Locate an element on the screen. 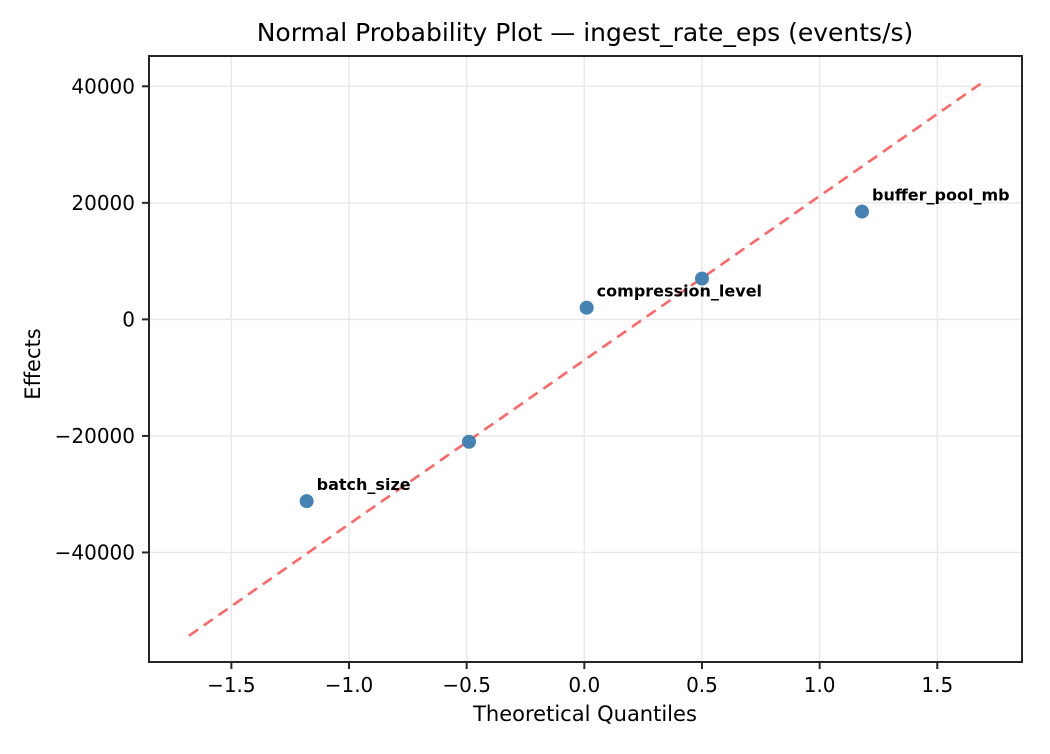 Image resolution: width=1050 pixels, height=754 pixels. x-tick-label: 0.0 is located at coordinates (584, 685).